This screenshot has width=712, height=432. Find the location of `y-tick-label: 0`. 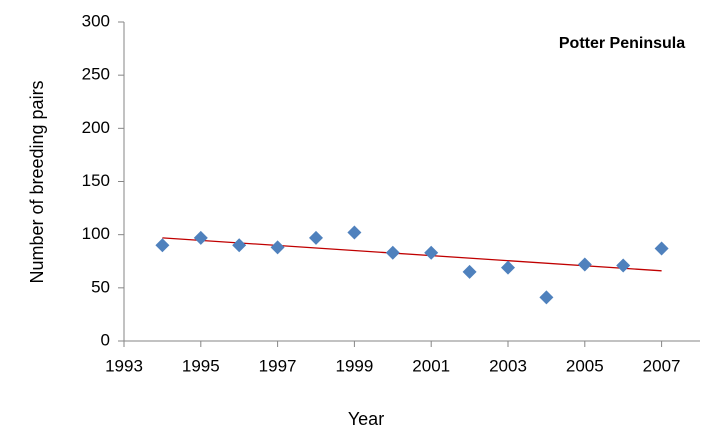

y-tick-label: 0 is located at coordinates (105, 339).